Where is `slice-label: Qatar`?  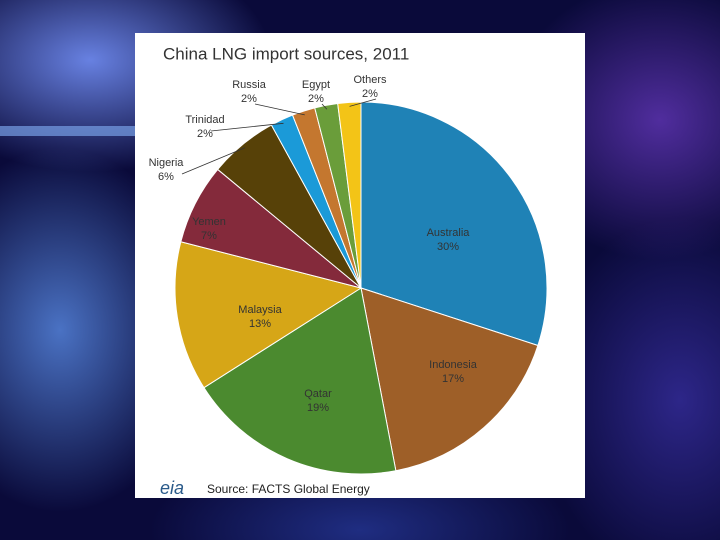 slice-label: Qatar is located at coordinates (318, 394).